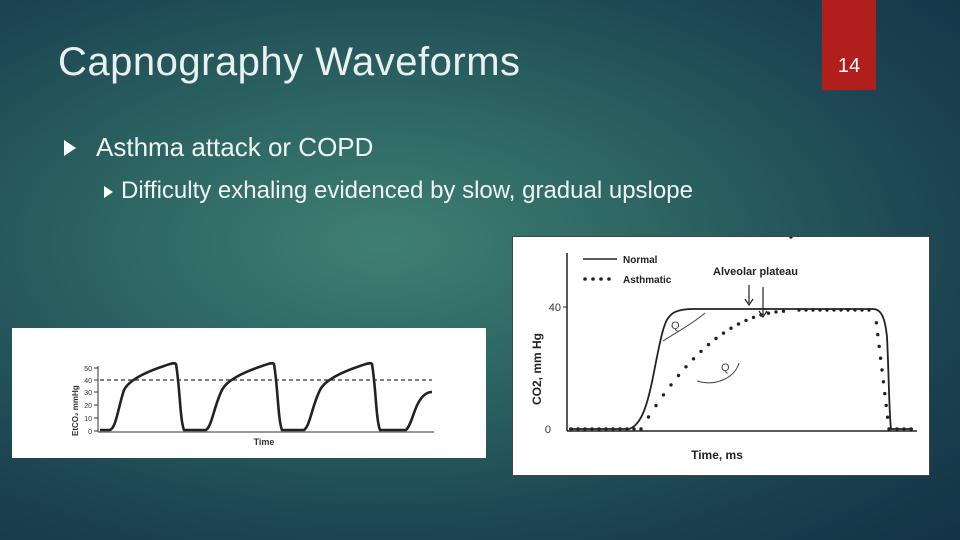 The width and height of the screenshot is (960, 540). Describe the element at coordinates (88, 393) in the screenshot. I see `left-tick-30: 30` at that location.